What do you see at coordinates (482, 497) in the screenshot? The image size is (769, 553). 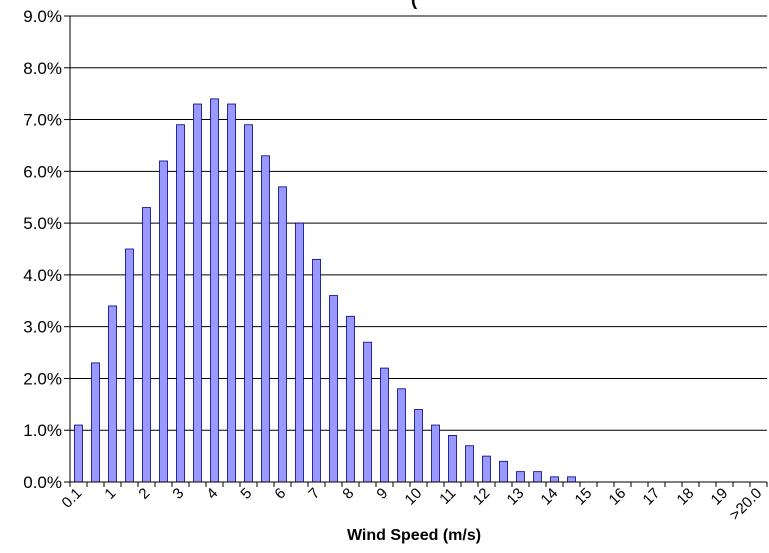 I see `x-tick-label: 12` at bounding box center [482, 497].